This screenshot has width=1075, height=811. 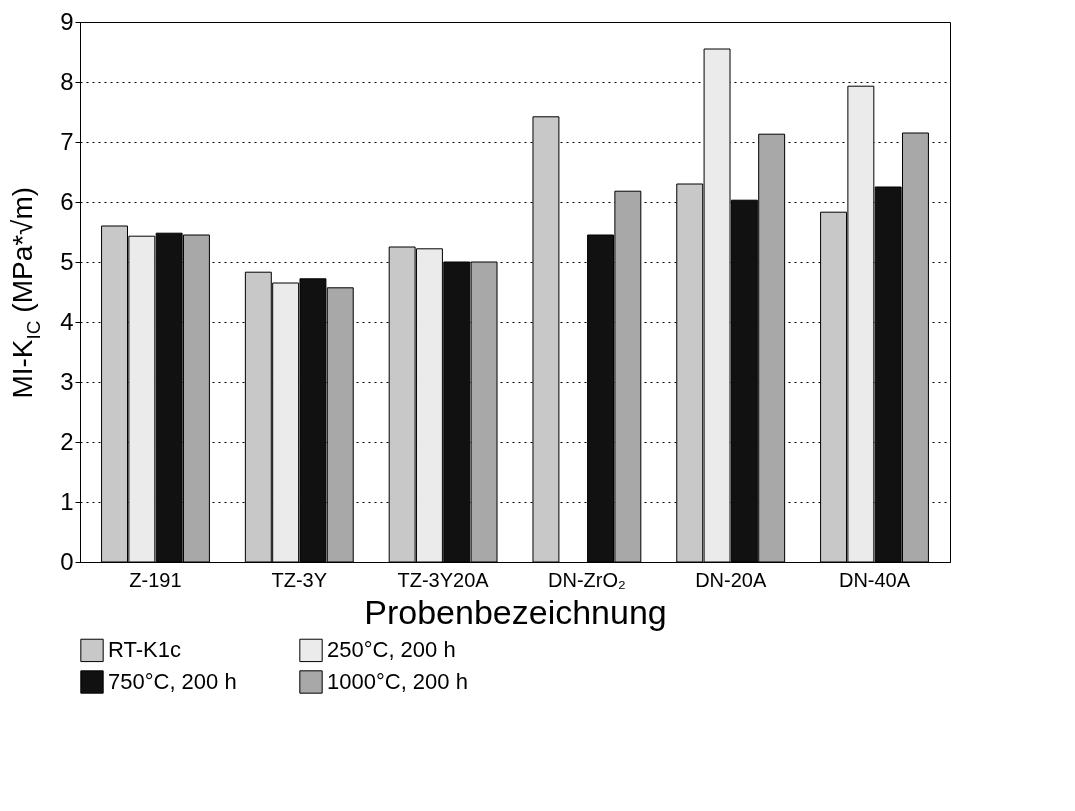 What do you see at coordinates (67, 441) in the screenshot?
I see `y-tick-label: 2` at bounding box center [67, 441].